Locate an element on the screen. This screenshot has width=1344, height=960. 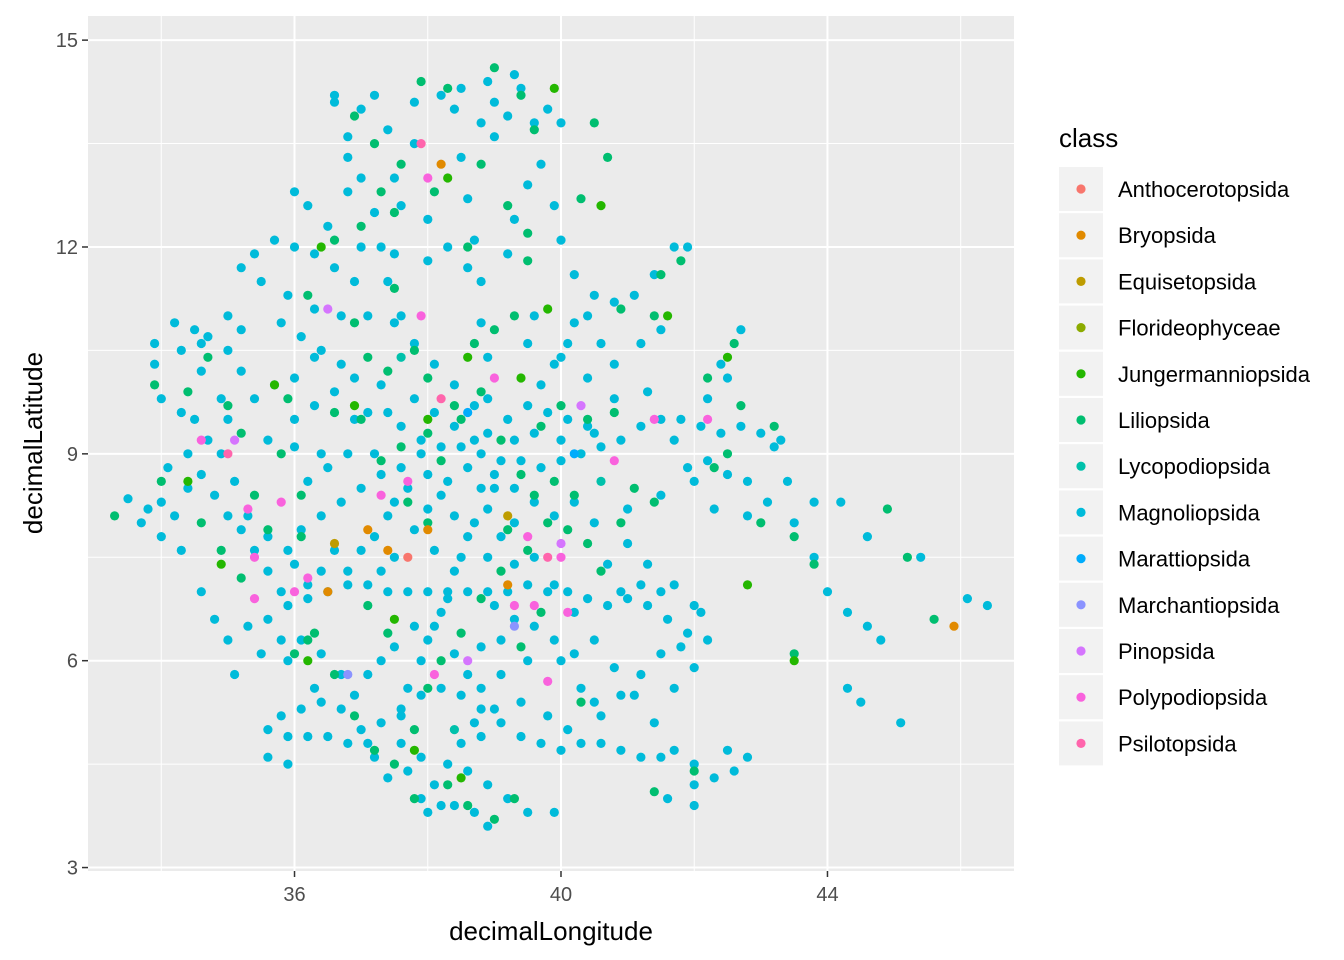
legend-swatch is located at coordinates (1081, 466).